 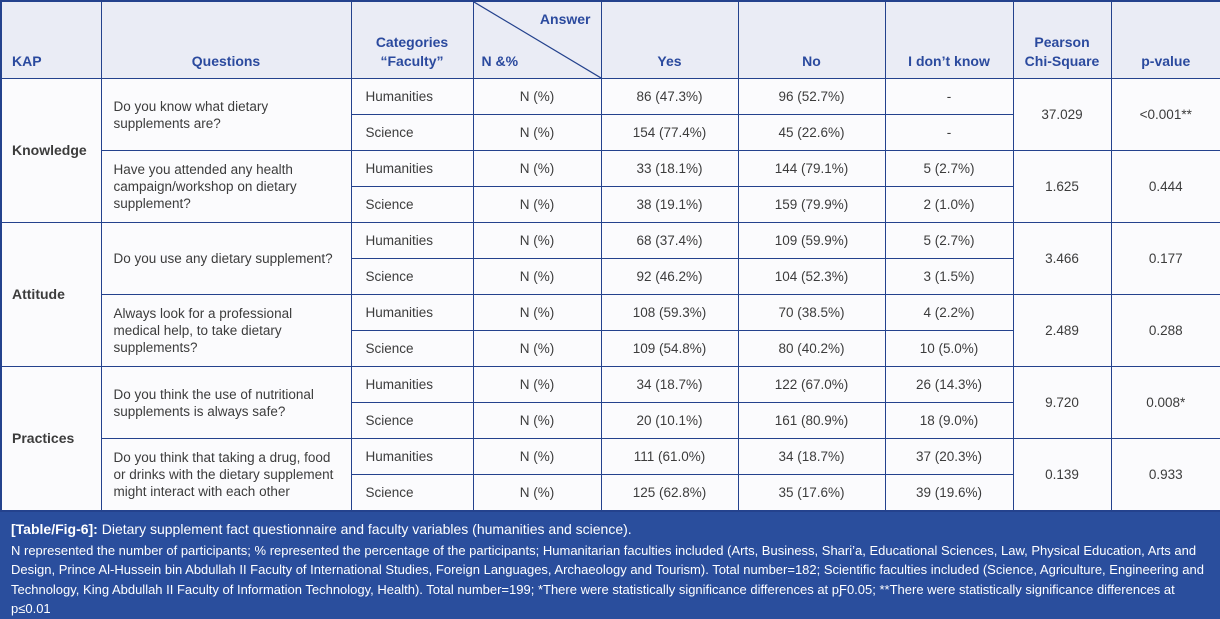 What do you see at coordinates (811, 312) in the screenshot?
I see `no-cell: 70 (38.5%)` at bounding box center [811, 312].